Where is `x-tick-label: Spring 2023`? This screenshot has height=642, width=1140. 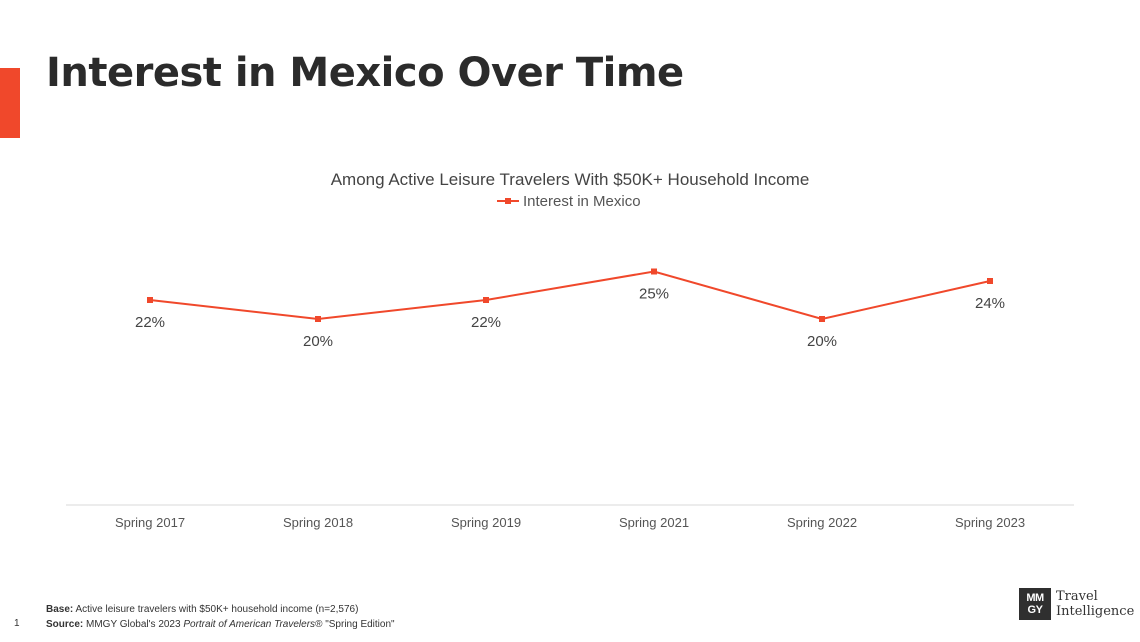 x-tick-label: Spring 2023 is located at coordinates (990, 522).